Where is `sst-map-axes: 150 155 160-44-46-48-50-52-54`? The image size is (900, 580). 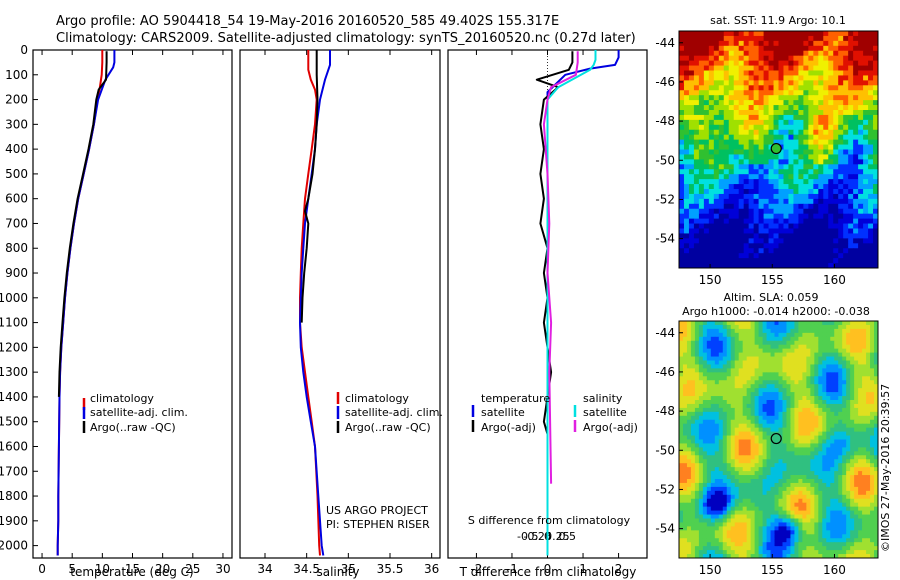 sst-map-axes: 150 155 160-44-46-48-50-52-54 is located at coordinates (750, 161).